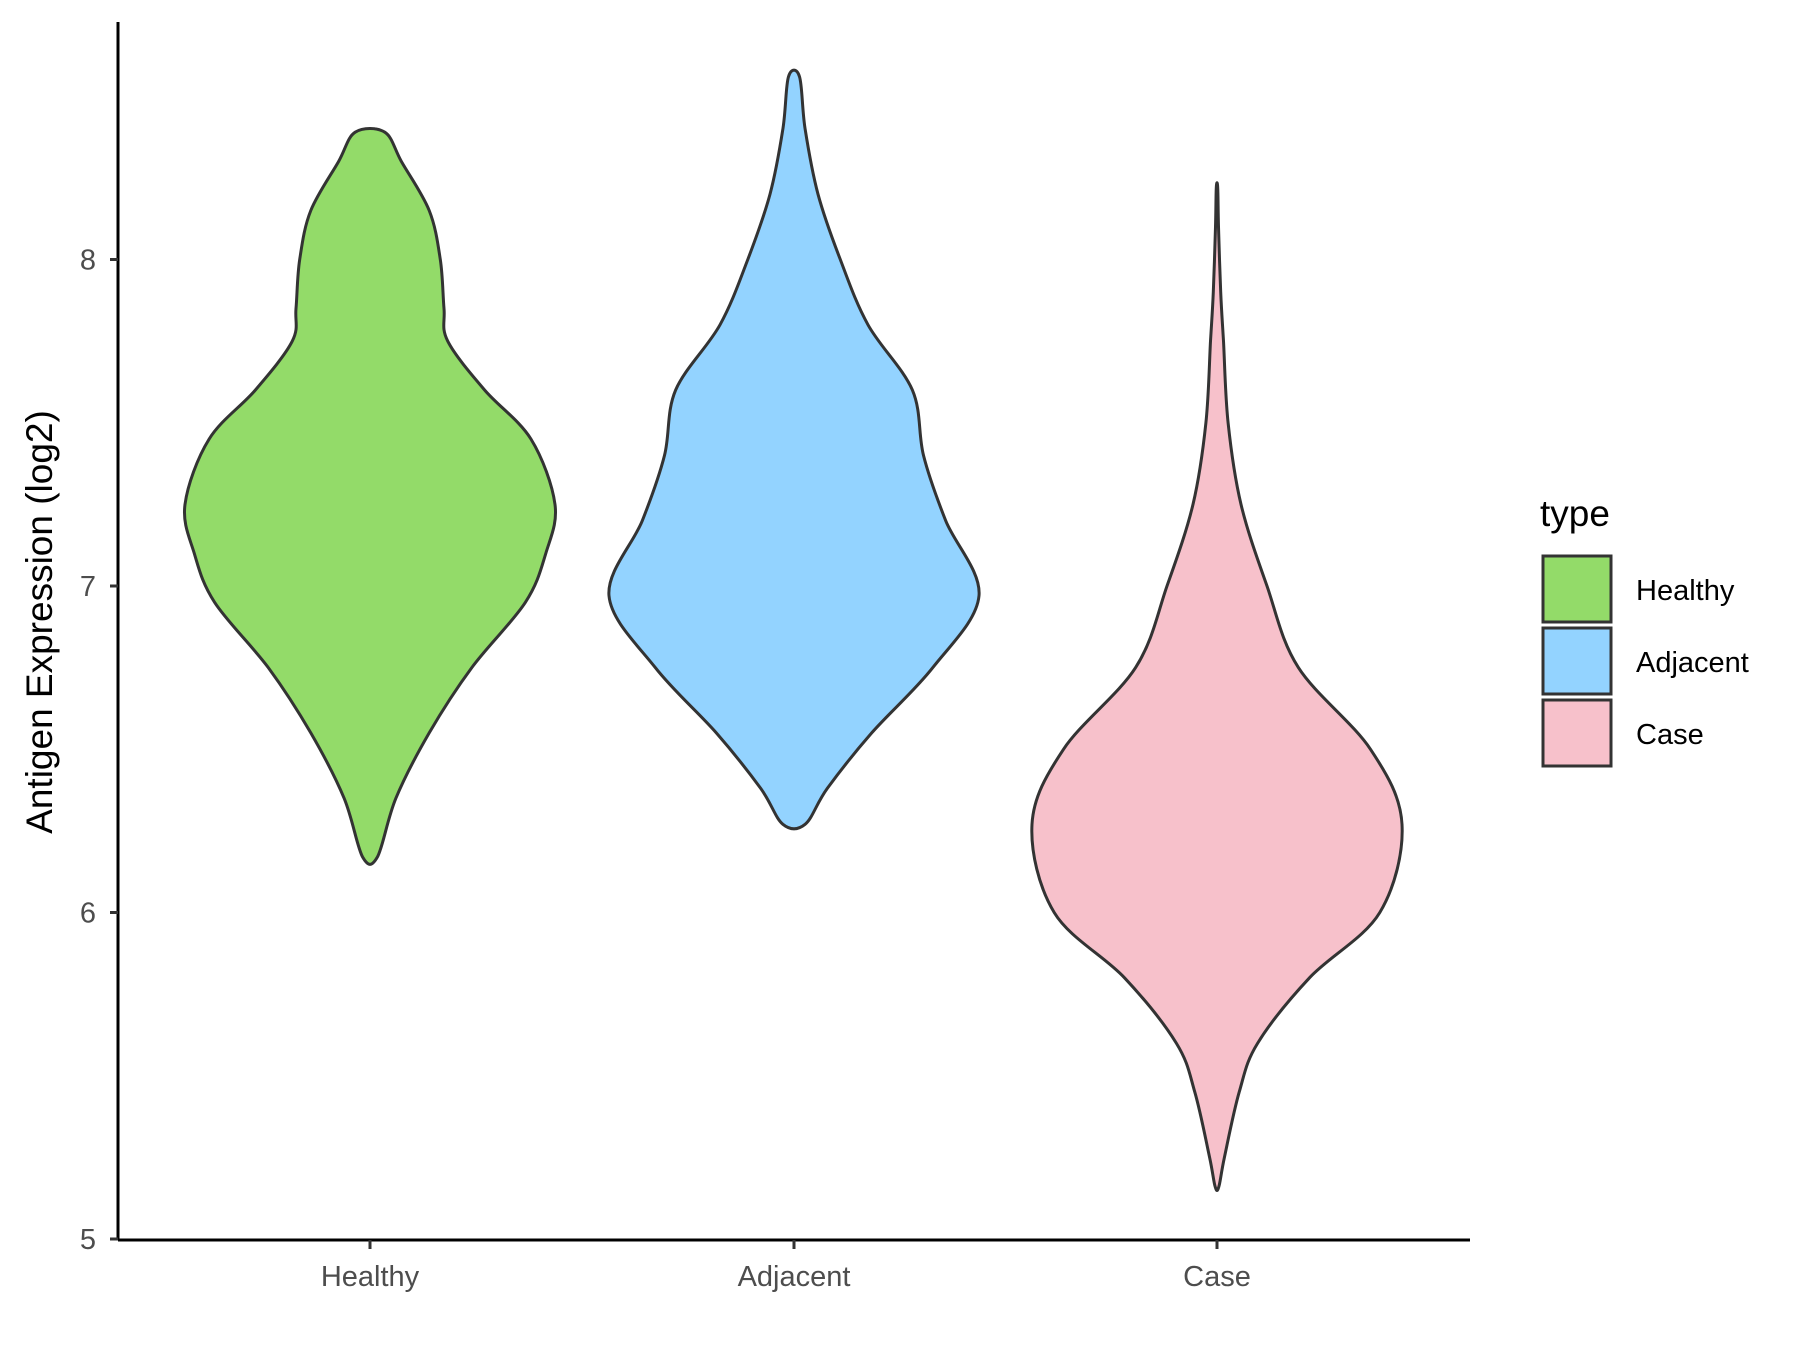 Image resolution: width=1800 pixels, height=1350 pixels. What do you see at coordinates (99, 750) in the screenshot?
I see `y-axis-ticks: 5 6 7 8` at bounding box center [99, 750].